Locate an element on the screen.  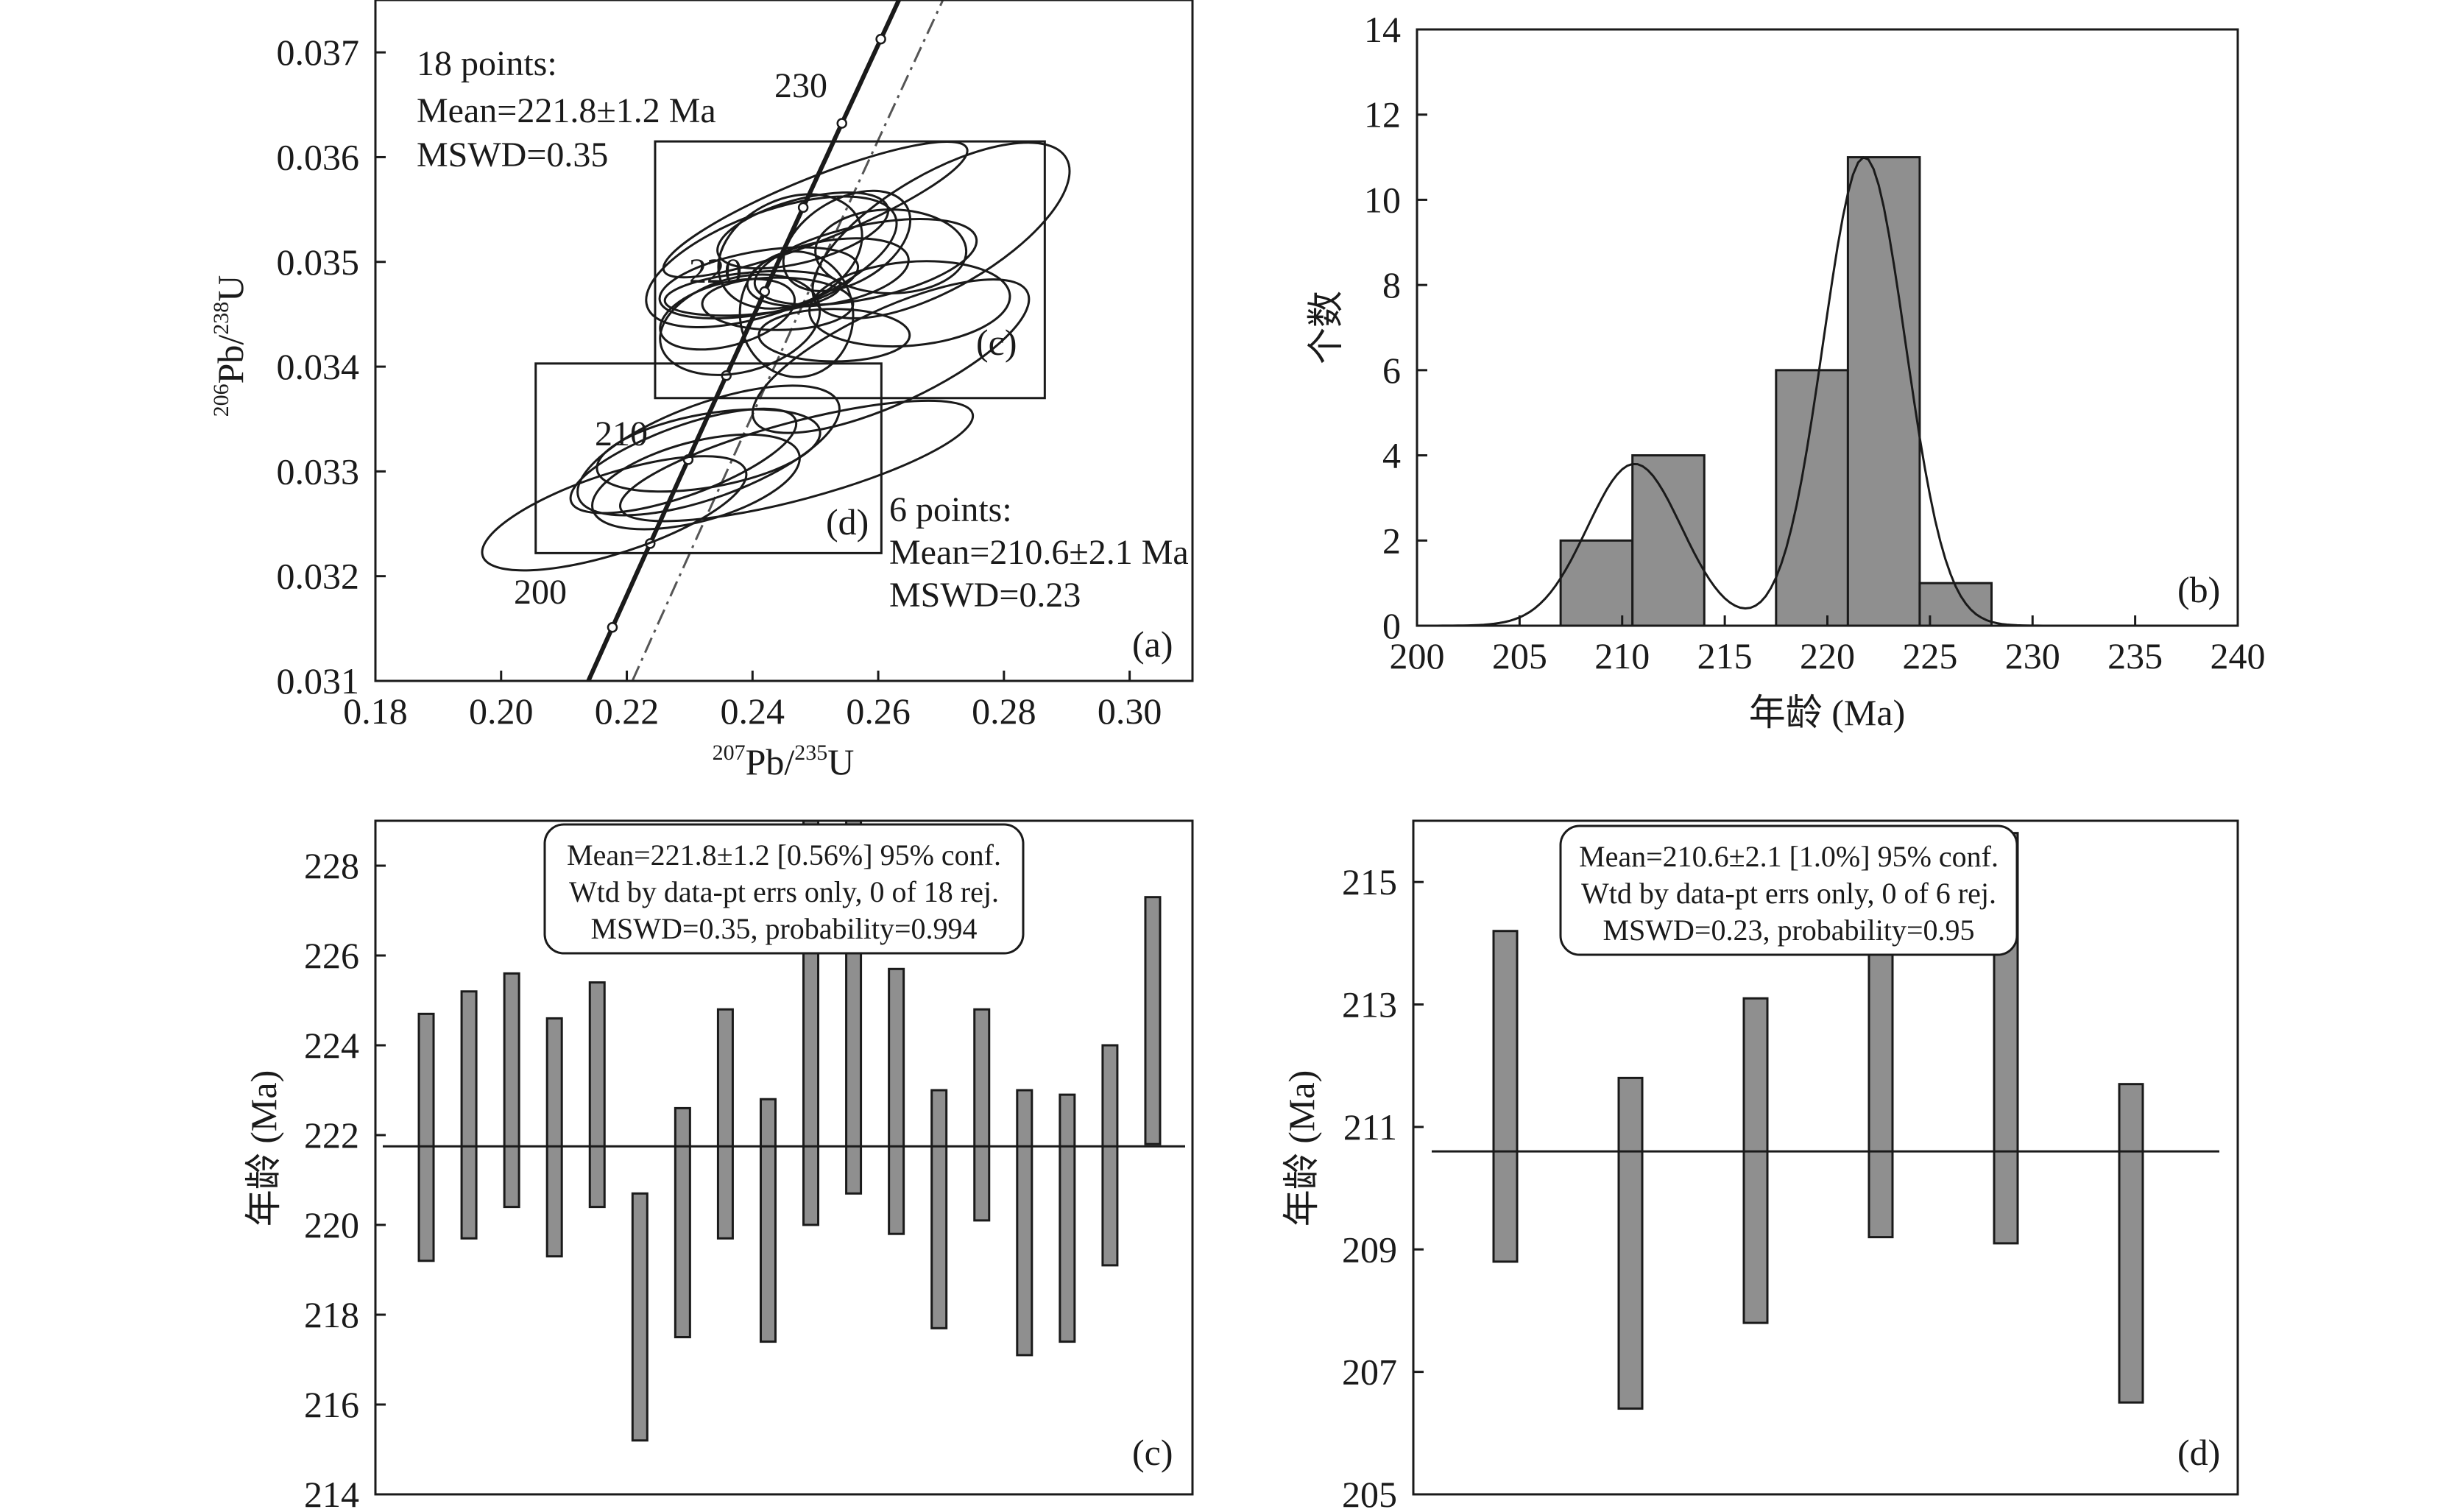
concordia-age-marker is located at coordinates (841, 123).